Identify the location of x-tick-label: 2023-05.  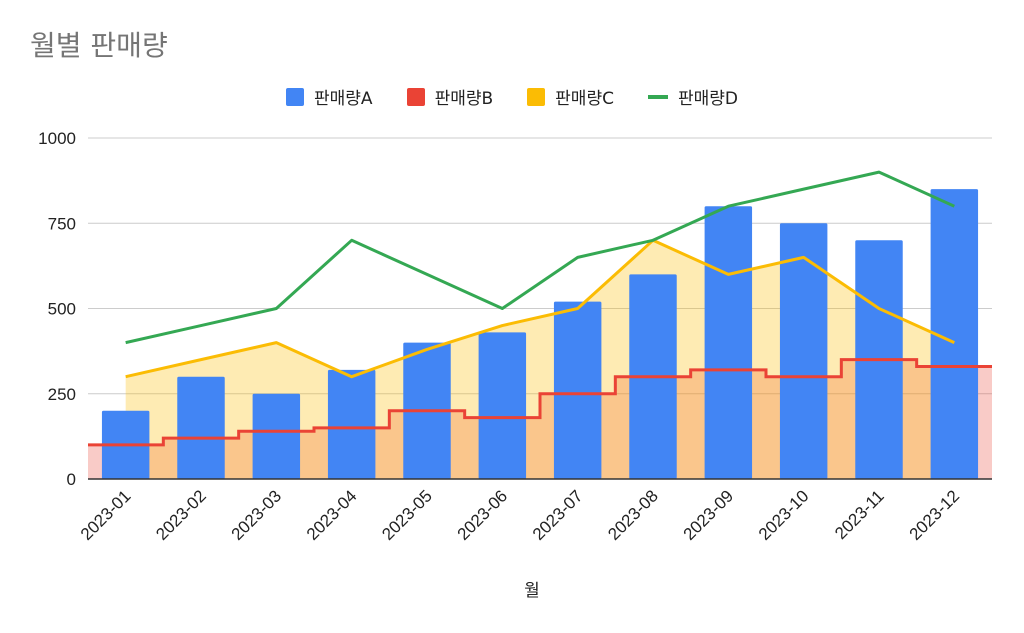
(407, 515).